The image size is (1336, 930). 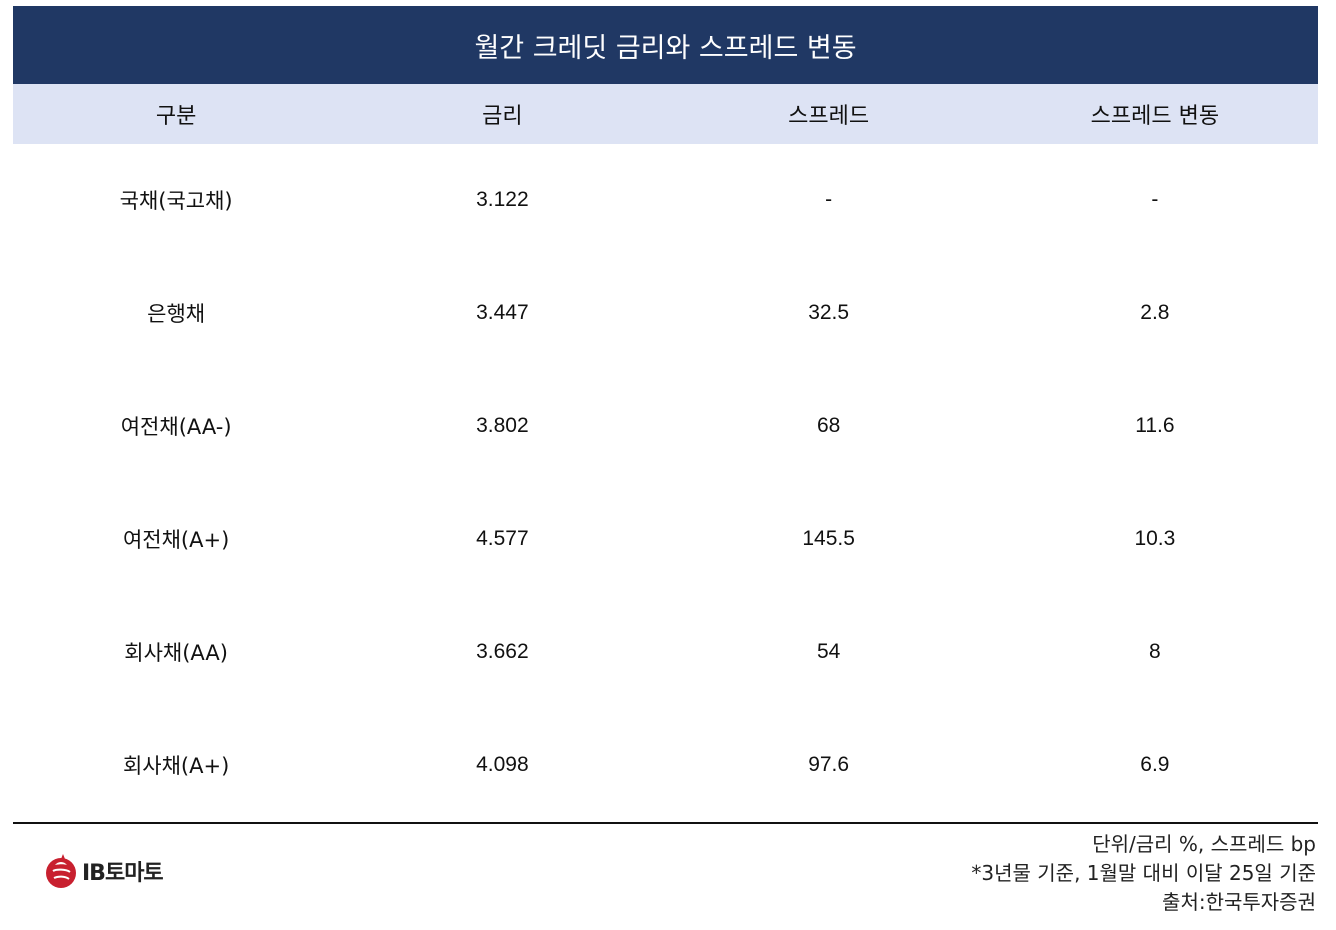 What do you see at coordinates (123, 873) in the screenshot?
I see `logo-text: IB토마토` at bounding box center [123, 873].